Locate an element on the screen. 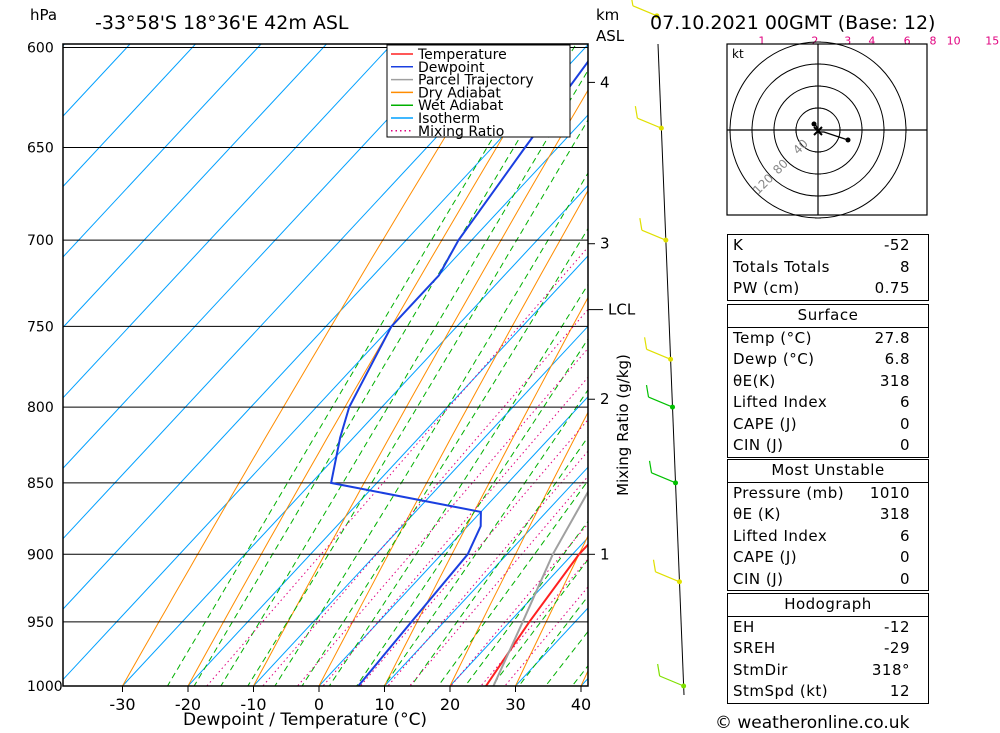  row-label: θE (K) is located at coordinates (757, 514).